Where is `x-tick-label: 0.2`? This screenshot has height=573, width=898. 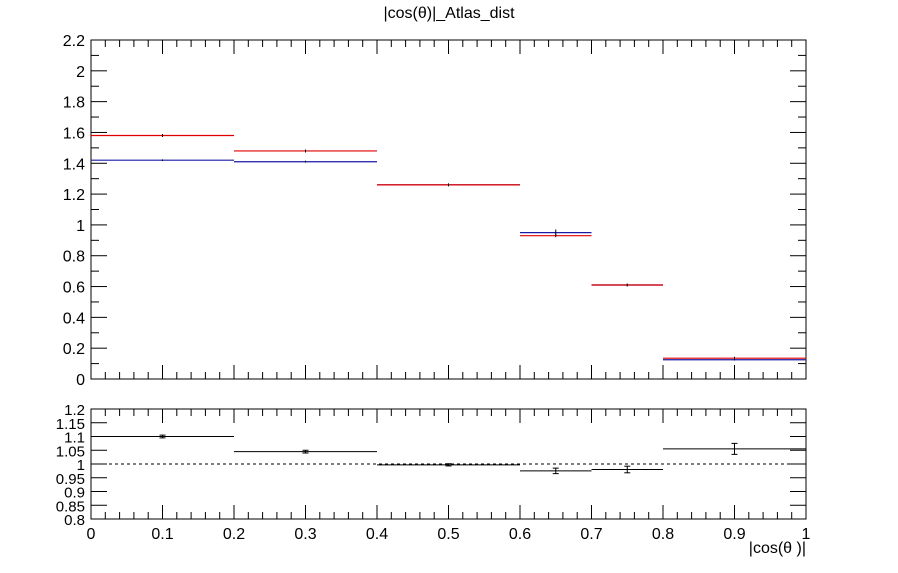 x-tick-label: 0.2 is located at coordinates (234, 534).